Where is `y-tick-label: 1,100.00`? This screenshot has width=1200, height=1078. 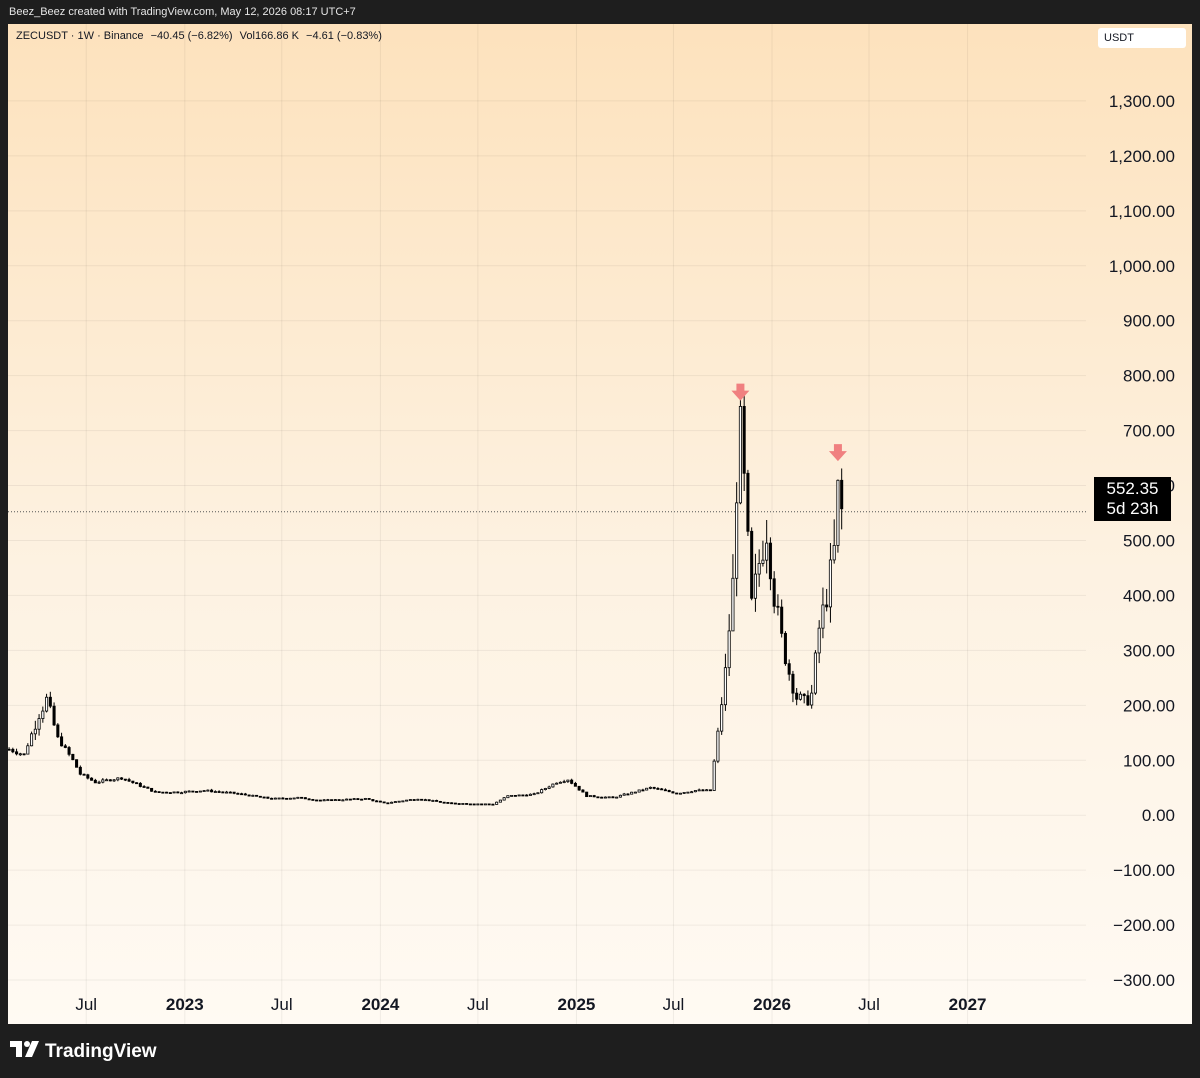 y-tick-label: 1,100.00 is located at coordinates (1142, 211).